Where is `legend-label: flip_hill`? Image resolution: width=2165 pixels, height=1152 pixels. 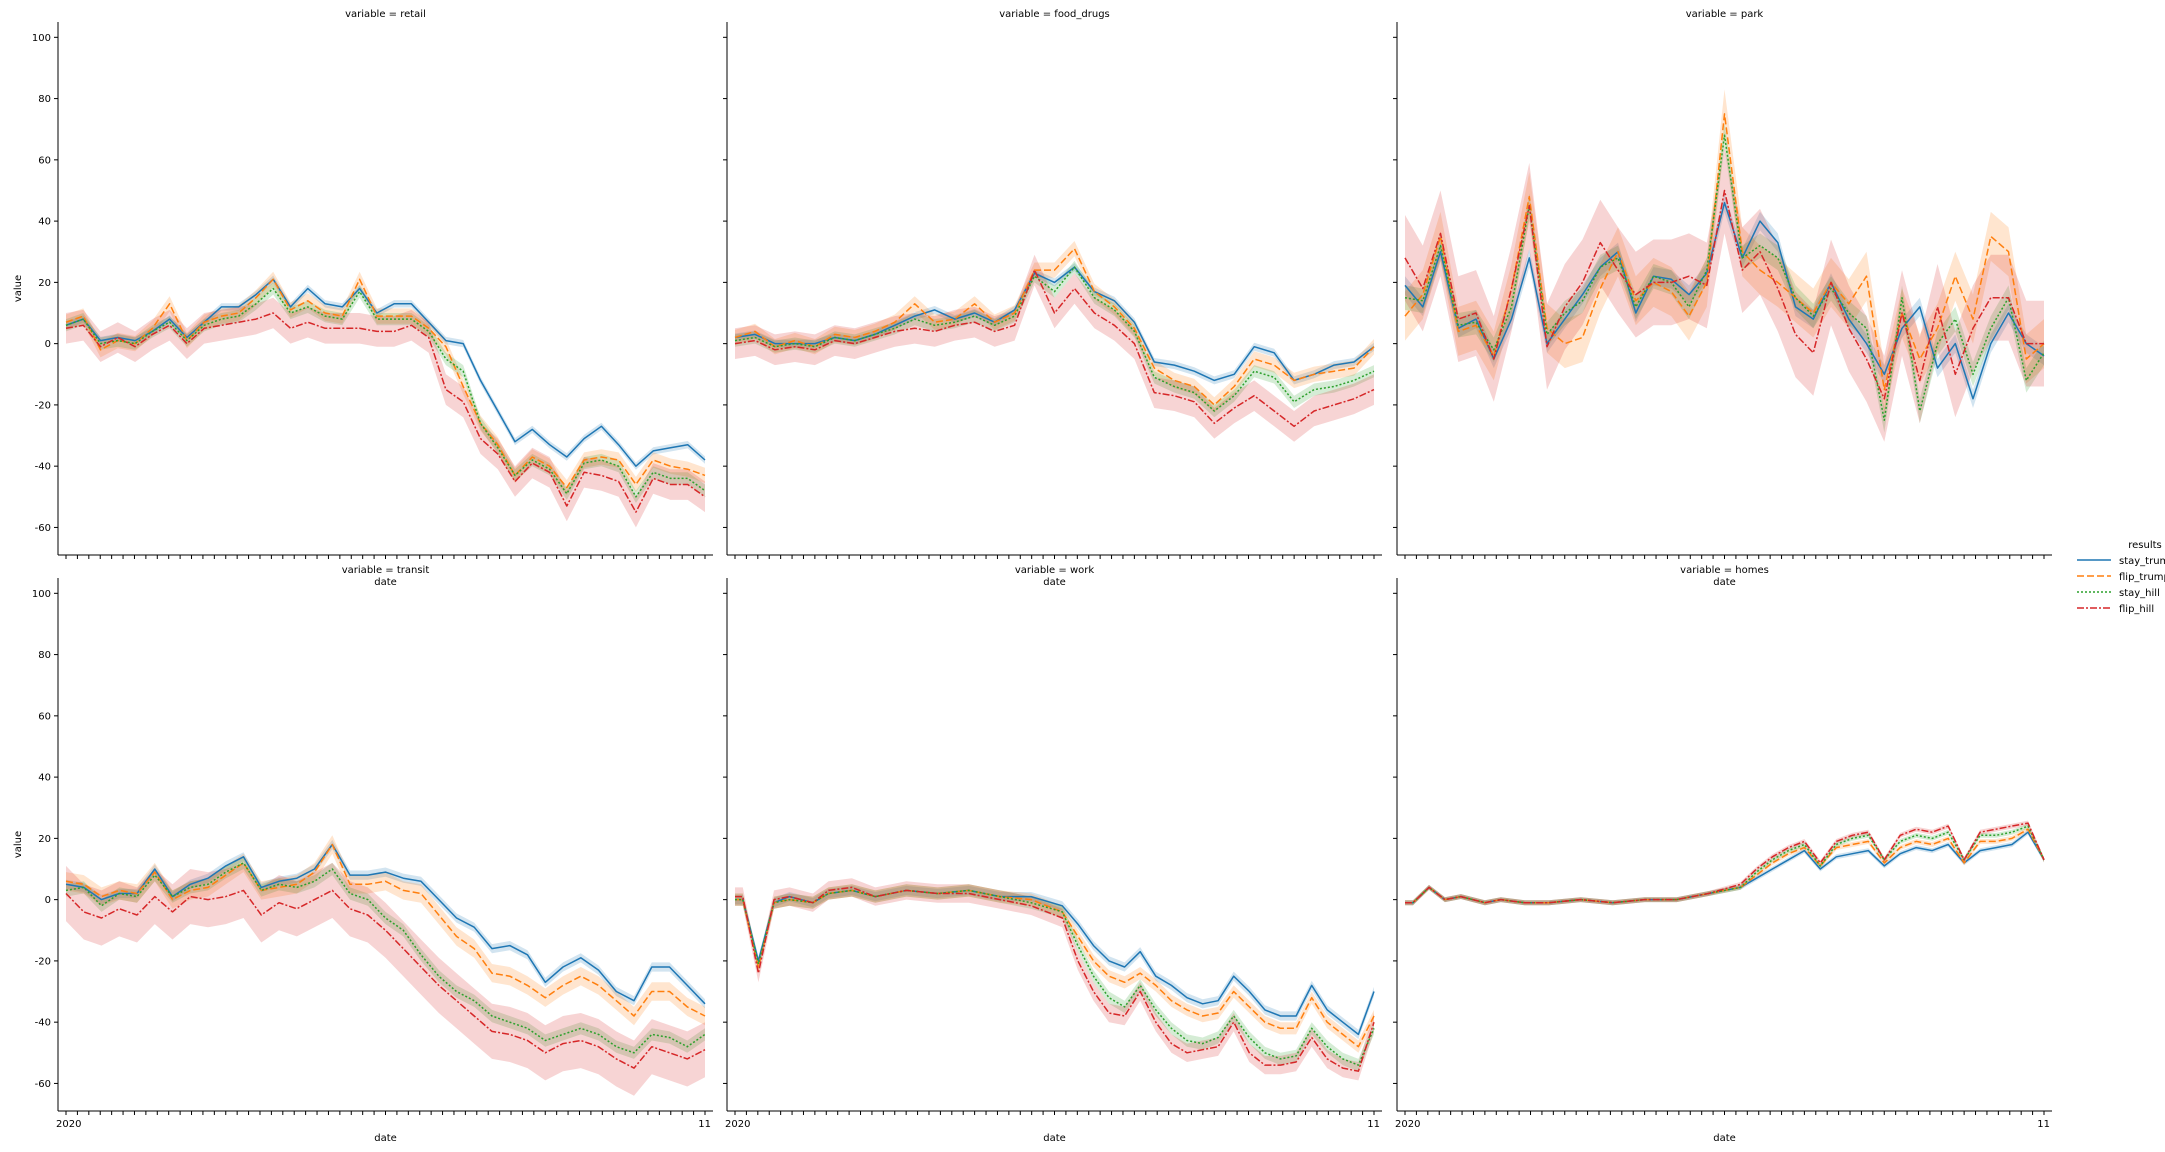
legend-label: flip_hill is located at coordinates (2136, 609).